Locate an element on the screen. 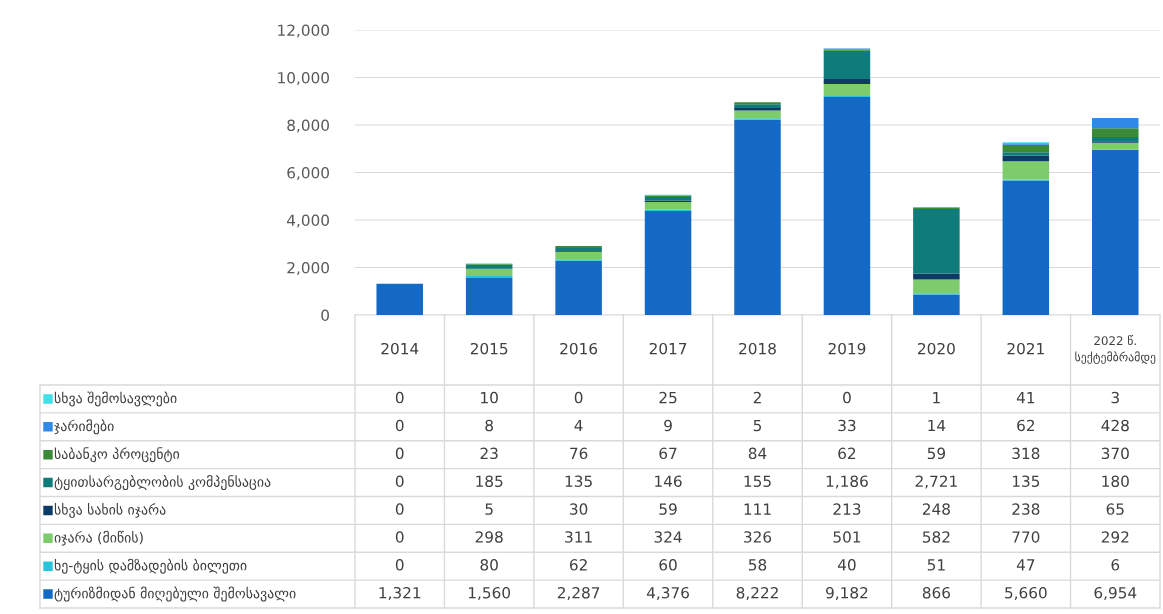 The width and height of the screenshot is (1163, 614). data-label: 311 is located at coordinates (578, 537).